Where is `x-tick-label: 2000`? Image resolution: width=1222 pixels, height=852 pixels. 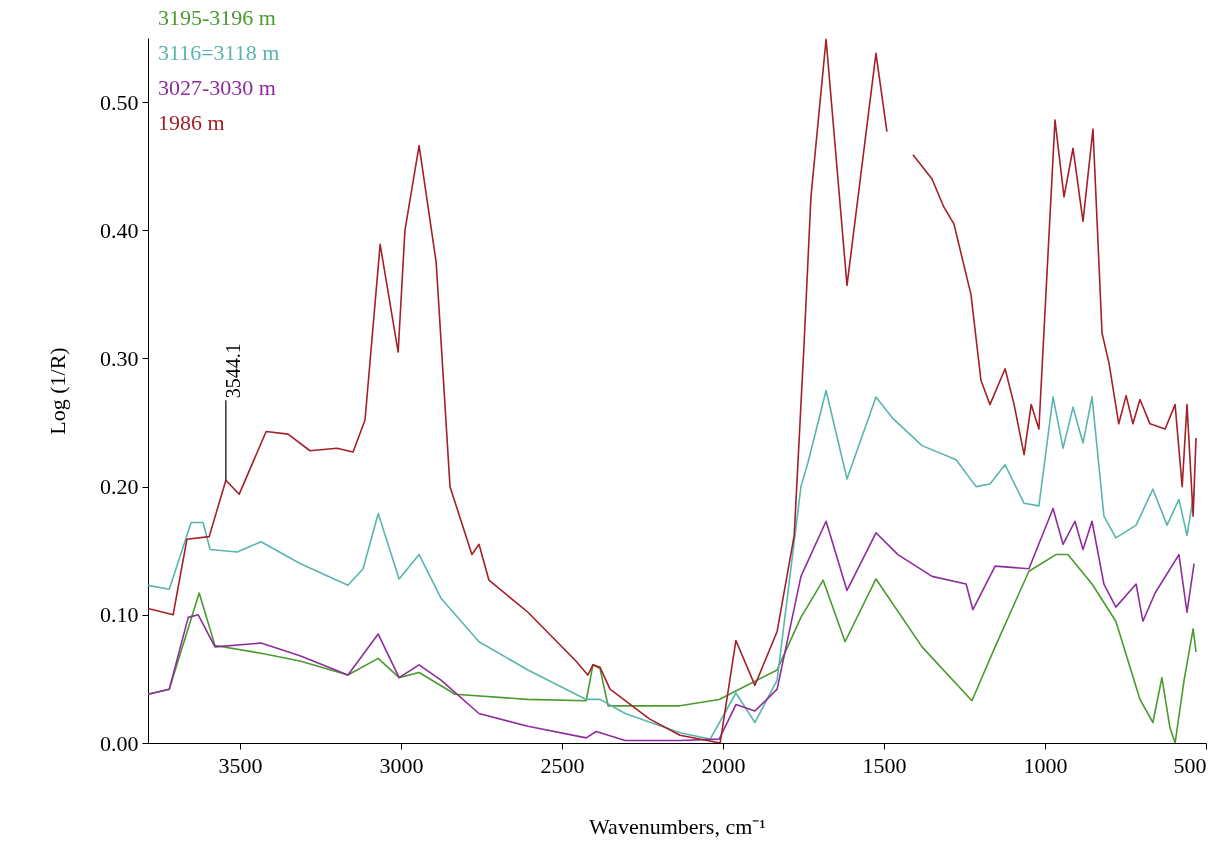
x-tick-label: 2000 is located at coordinates (723, 765).